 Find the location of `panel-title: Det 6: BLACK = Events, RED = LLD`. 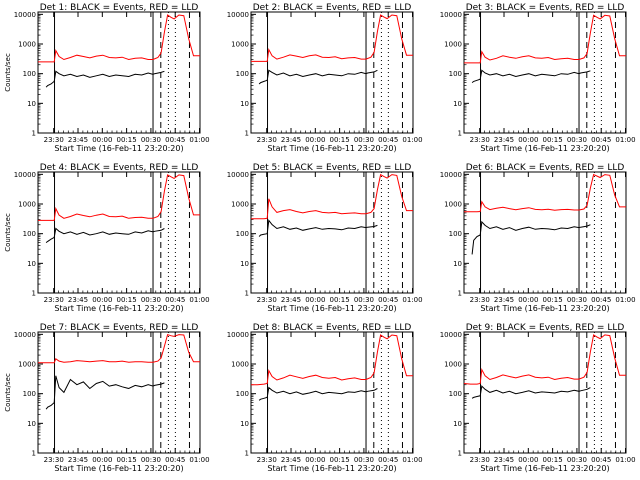

panel-title: Det 6: BLACK = Events, RED = LLD is located at coordinates (545, 168).